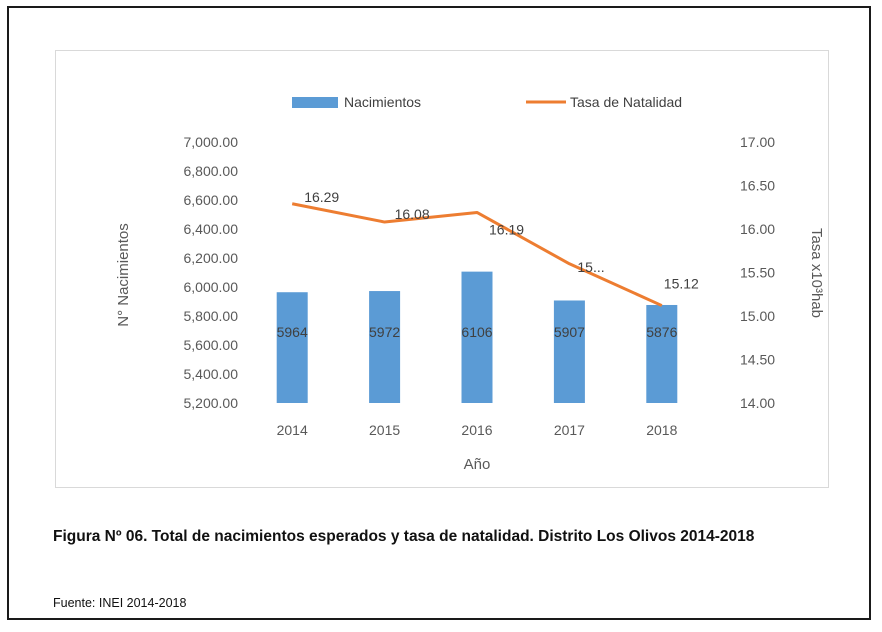 This screenshot has width=882, height=632. What do you see at coordinates (816, 273) in the screenshot?
I see `y-axis-title-right: Tasa x10³hab` at bounding box center [816, 273].